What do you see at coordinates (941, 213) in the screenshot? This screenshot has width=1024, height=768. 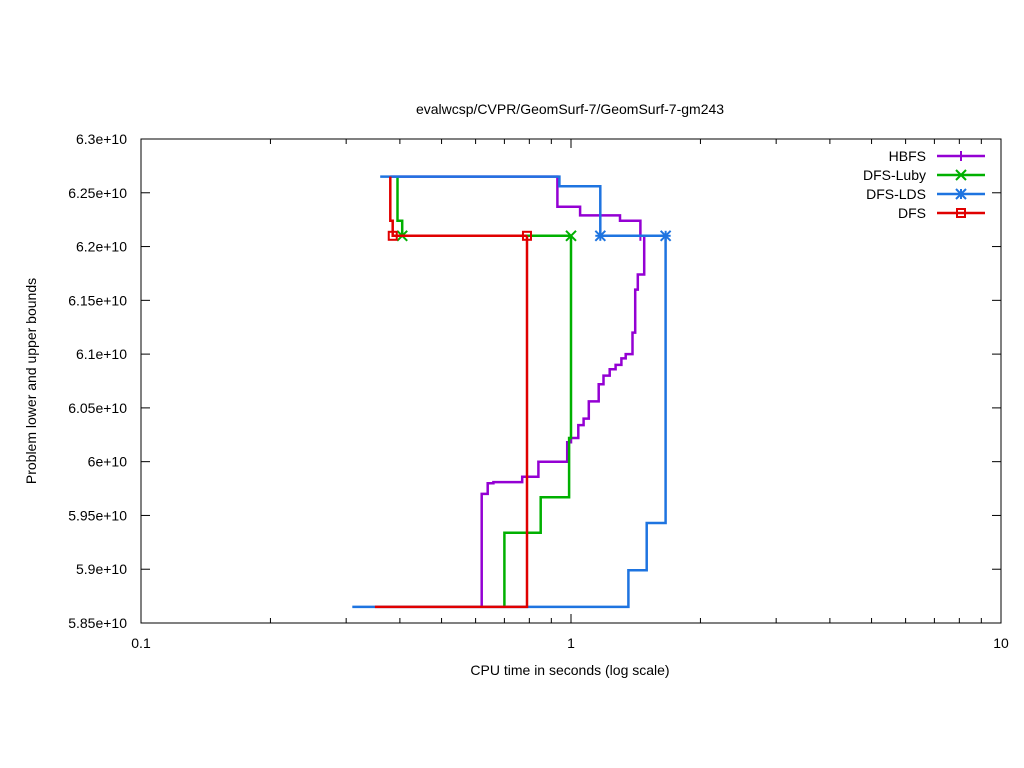 I see `legend-item-dfs: DFS` at bounding box center [941, 213].